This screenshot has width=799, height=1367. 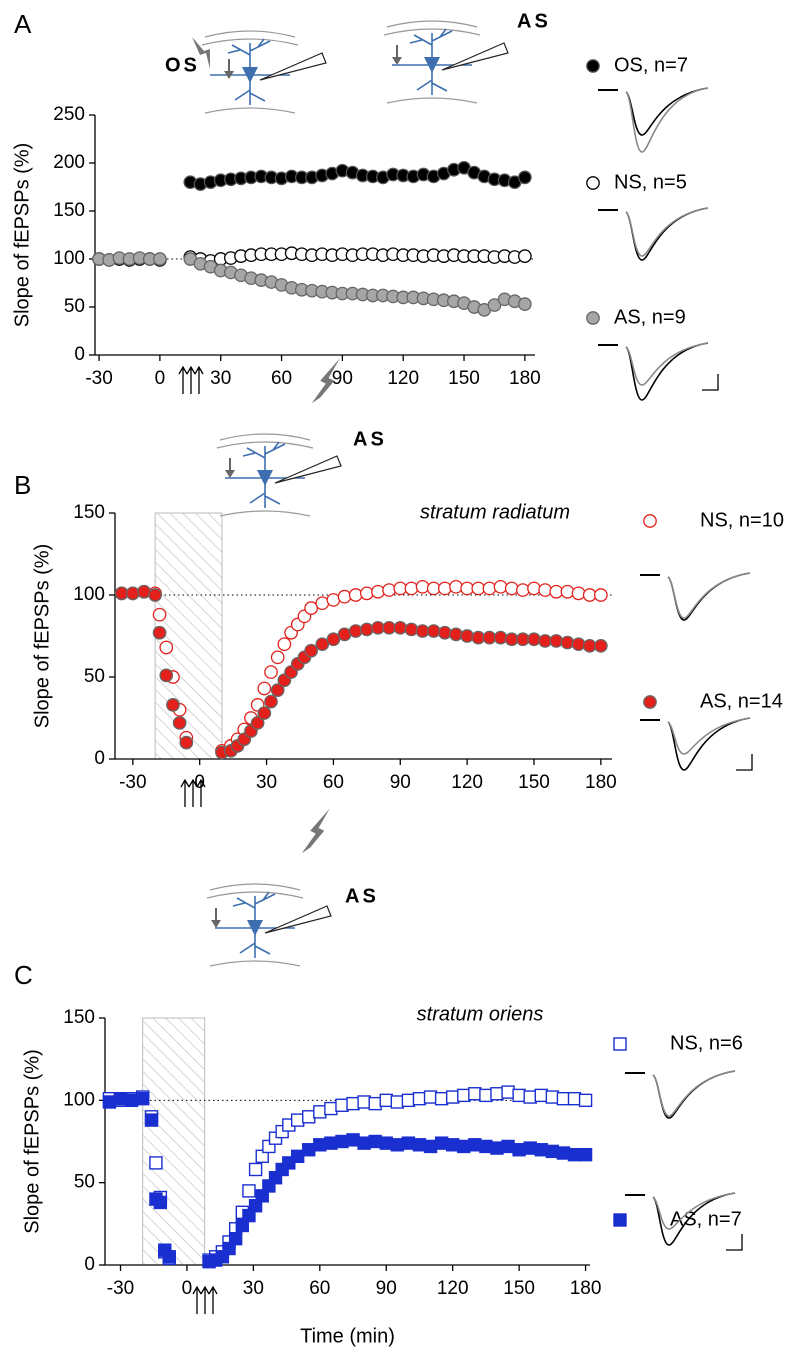 What do you see at coordinates (201, 53) in the screenshot?
I see `stimulus-bolt` at bounding box center [201, 53].